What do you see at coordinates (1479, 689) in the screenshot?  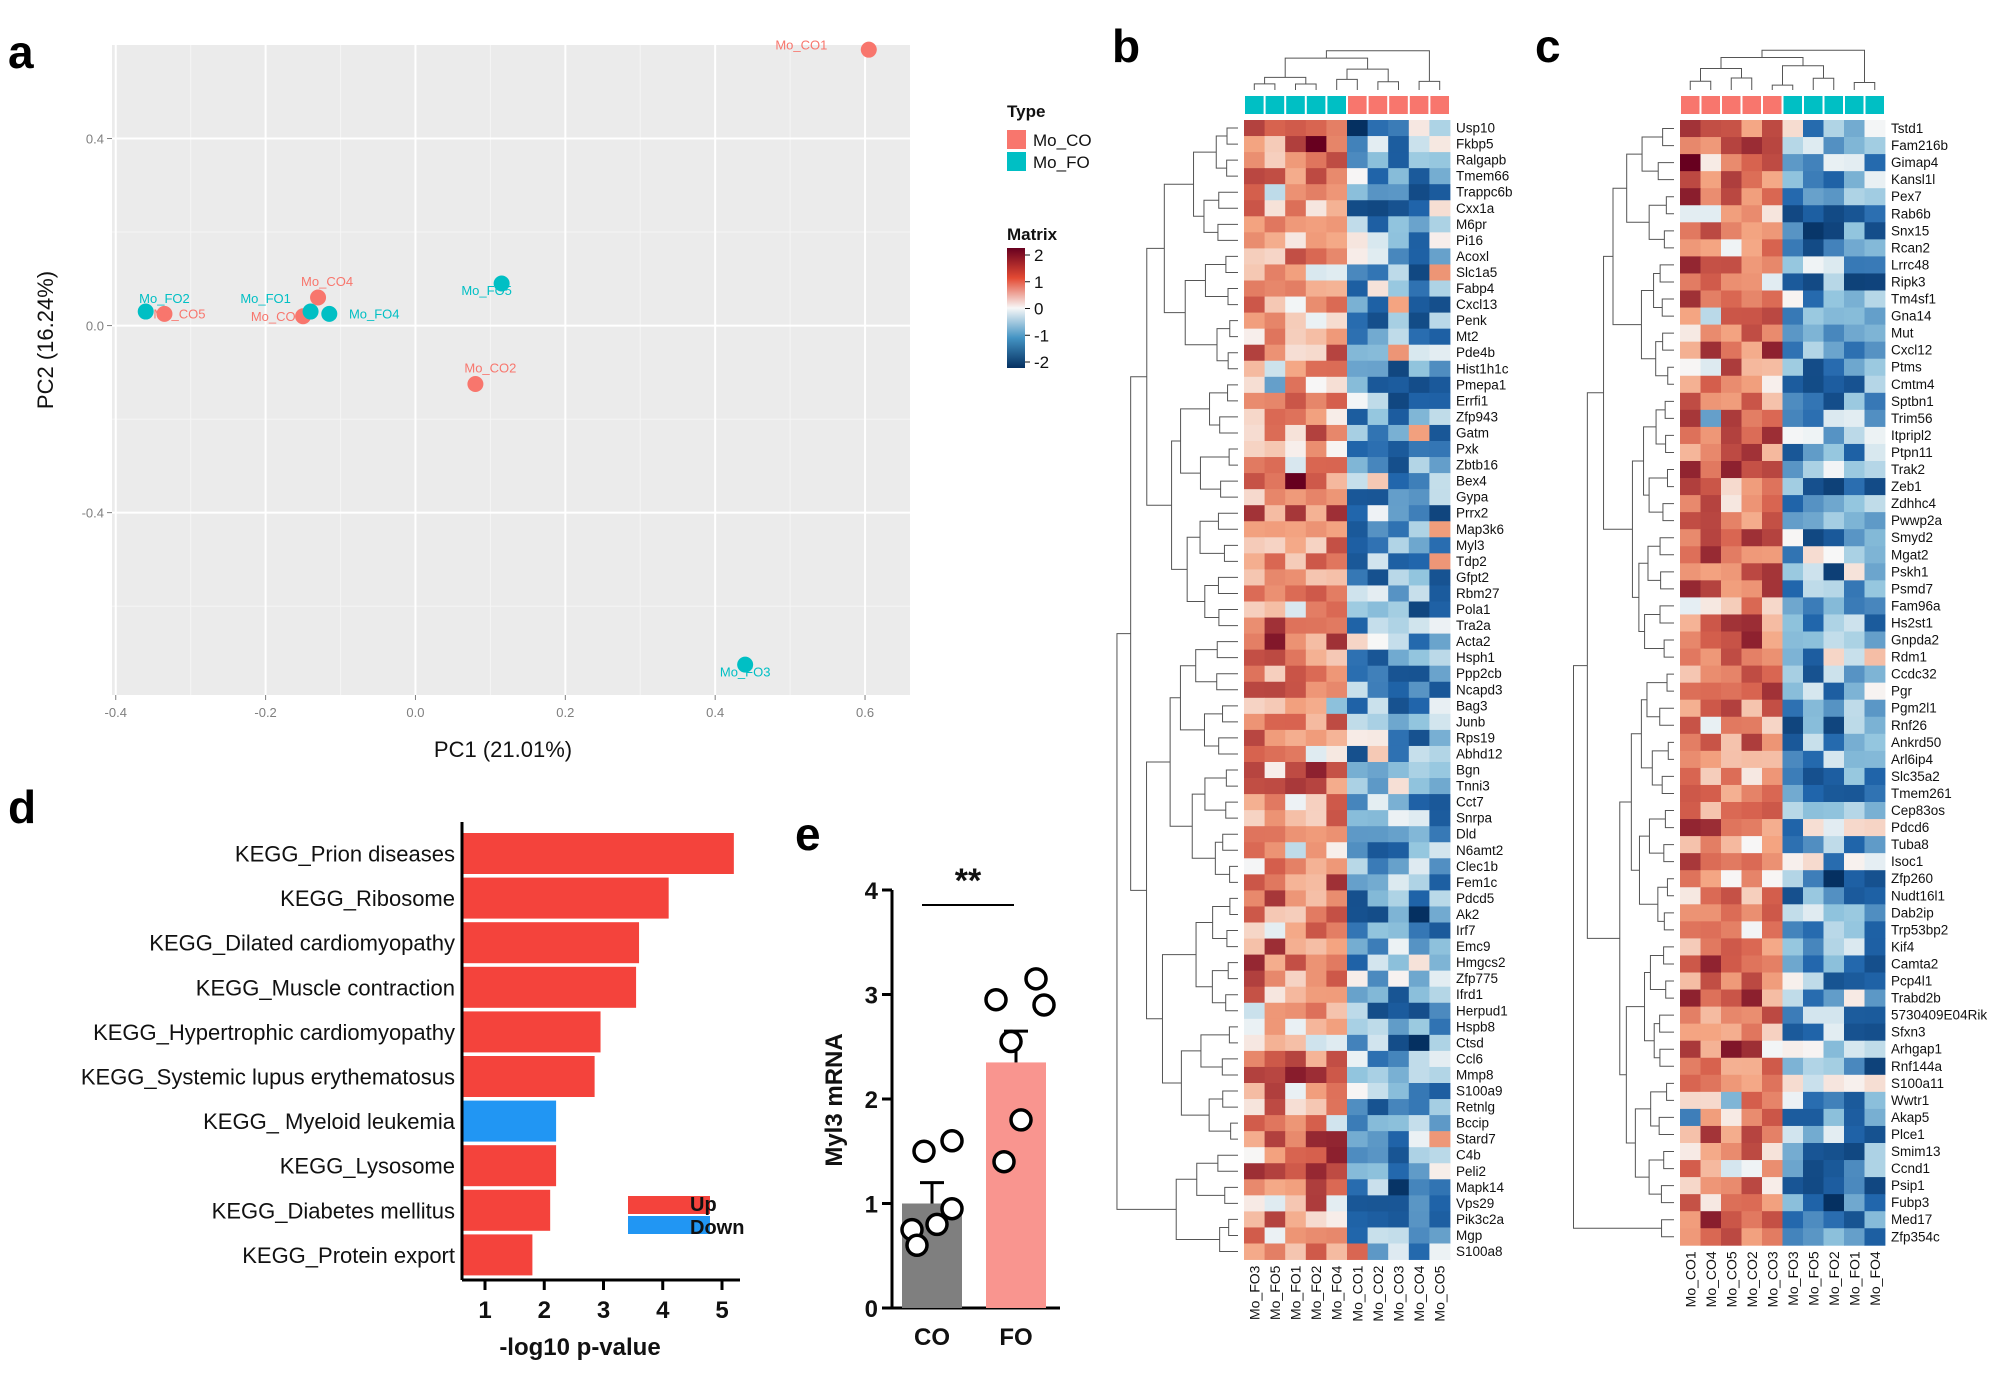 I see `b-gene-label: Ncapd3` at bounding box center [1479, 689].